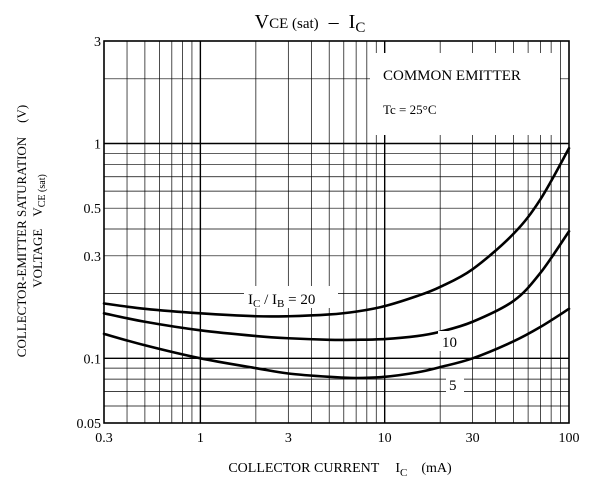  Describe the element at coordinates (385, 438) in the screenshot. I see `x-tick-label: 10` at that location.